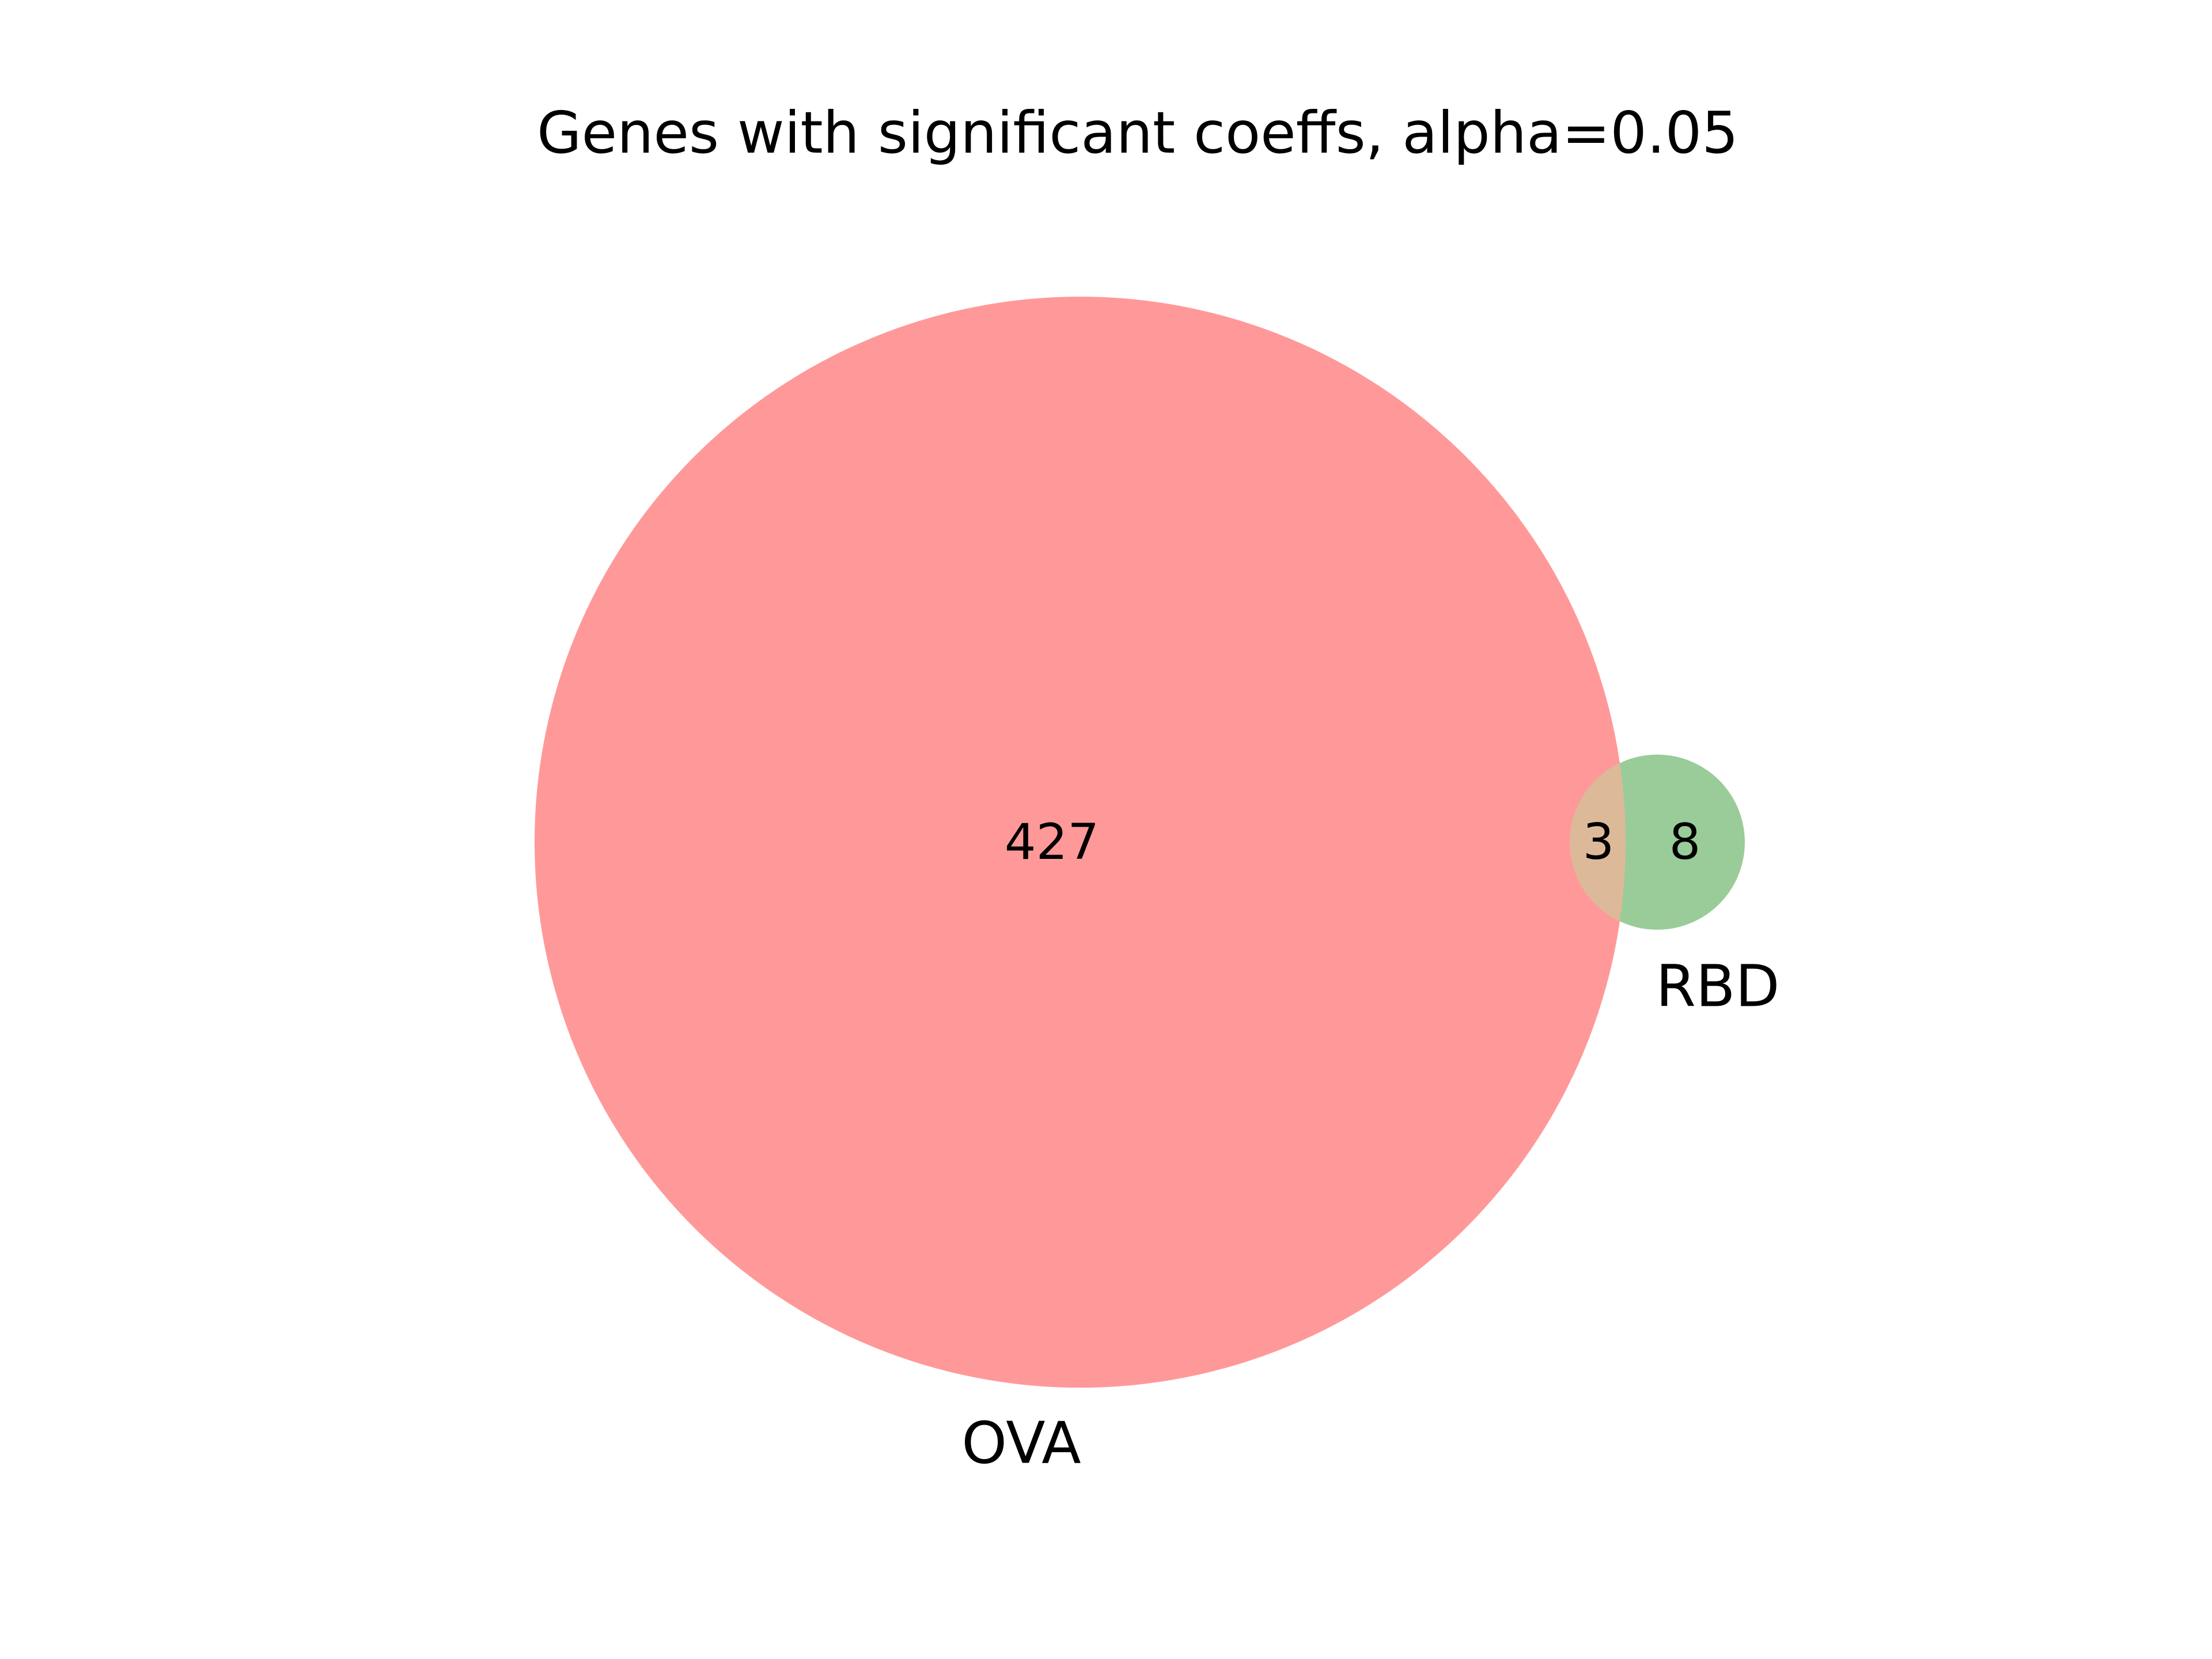  I want to click on rbd-only-count: 8, so click(1685, 842).